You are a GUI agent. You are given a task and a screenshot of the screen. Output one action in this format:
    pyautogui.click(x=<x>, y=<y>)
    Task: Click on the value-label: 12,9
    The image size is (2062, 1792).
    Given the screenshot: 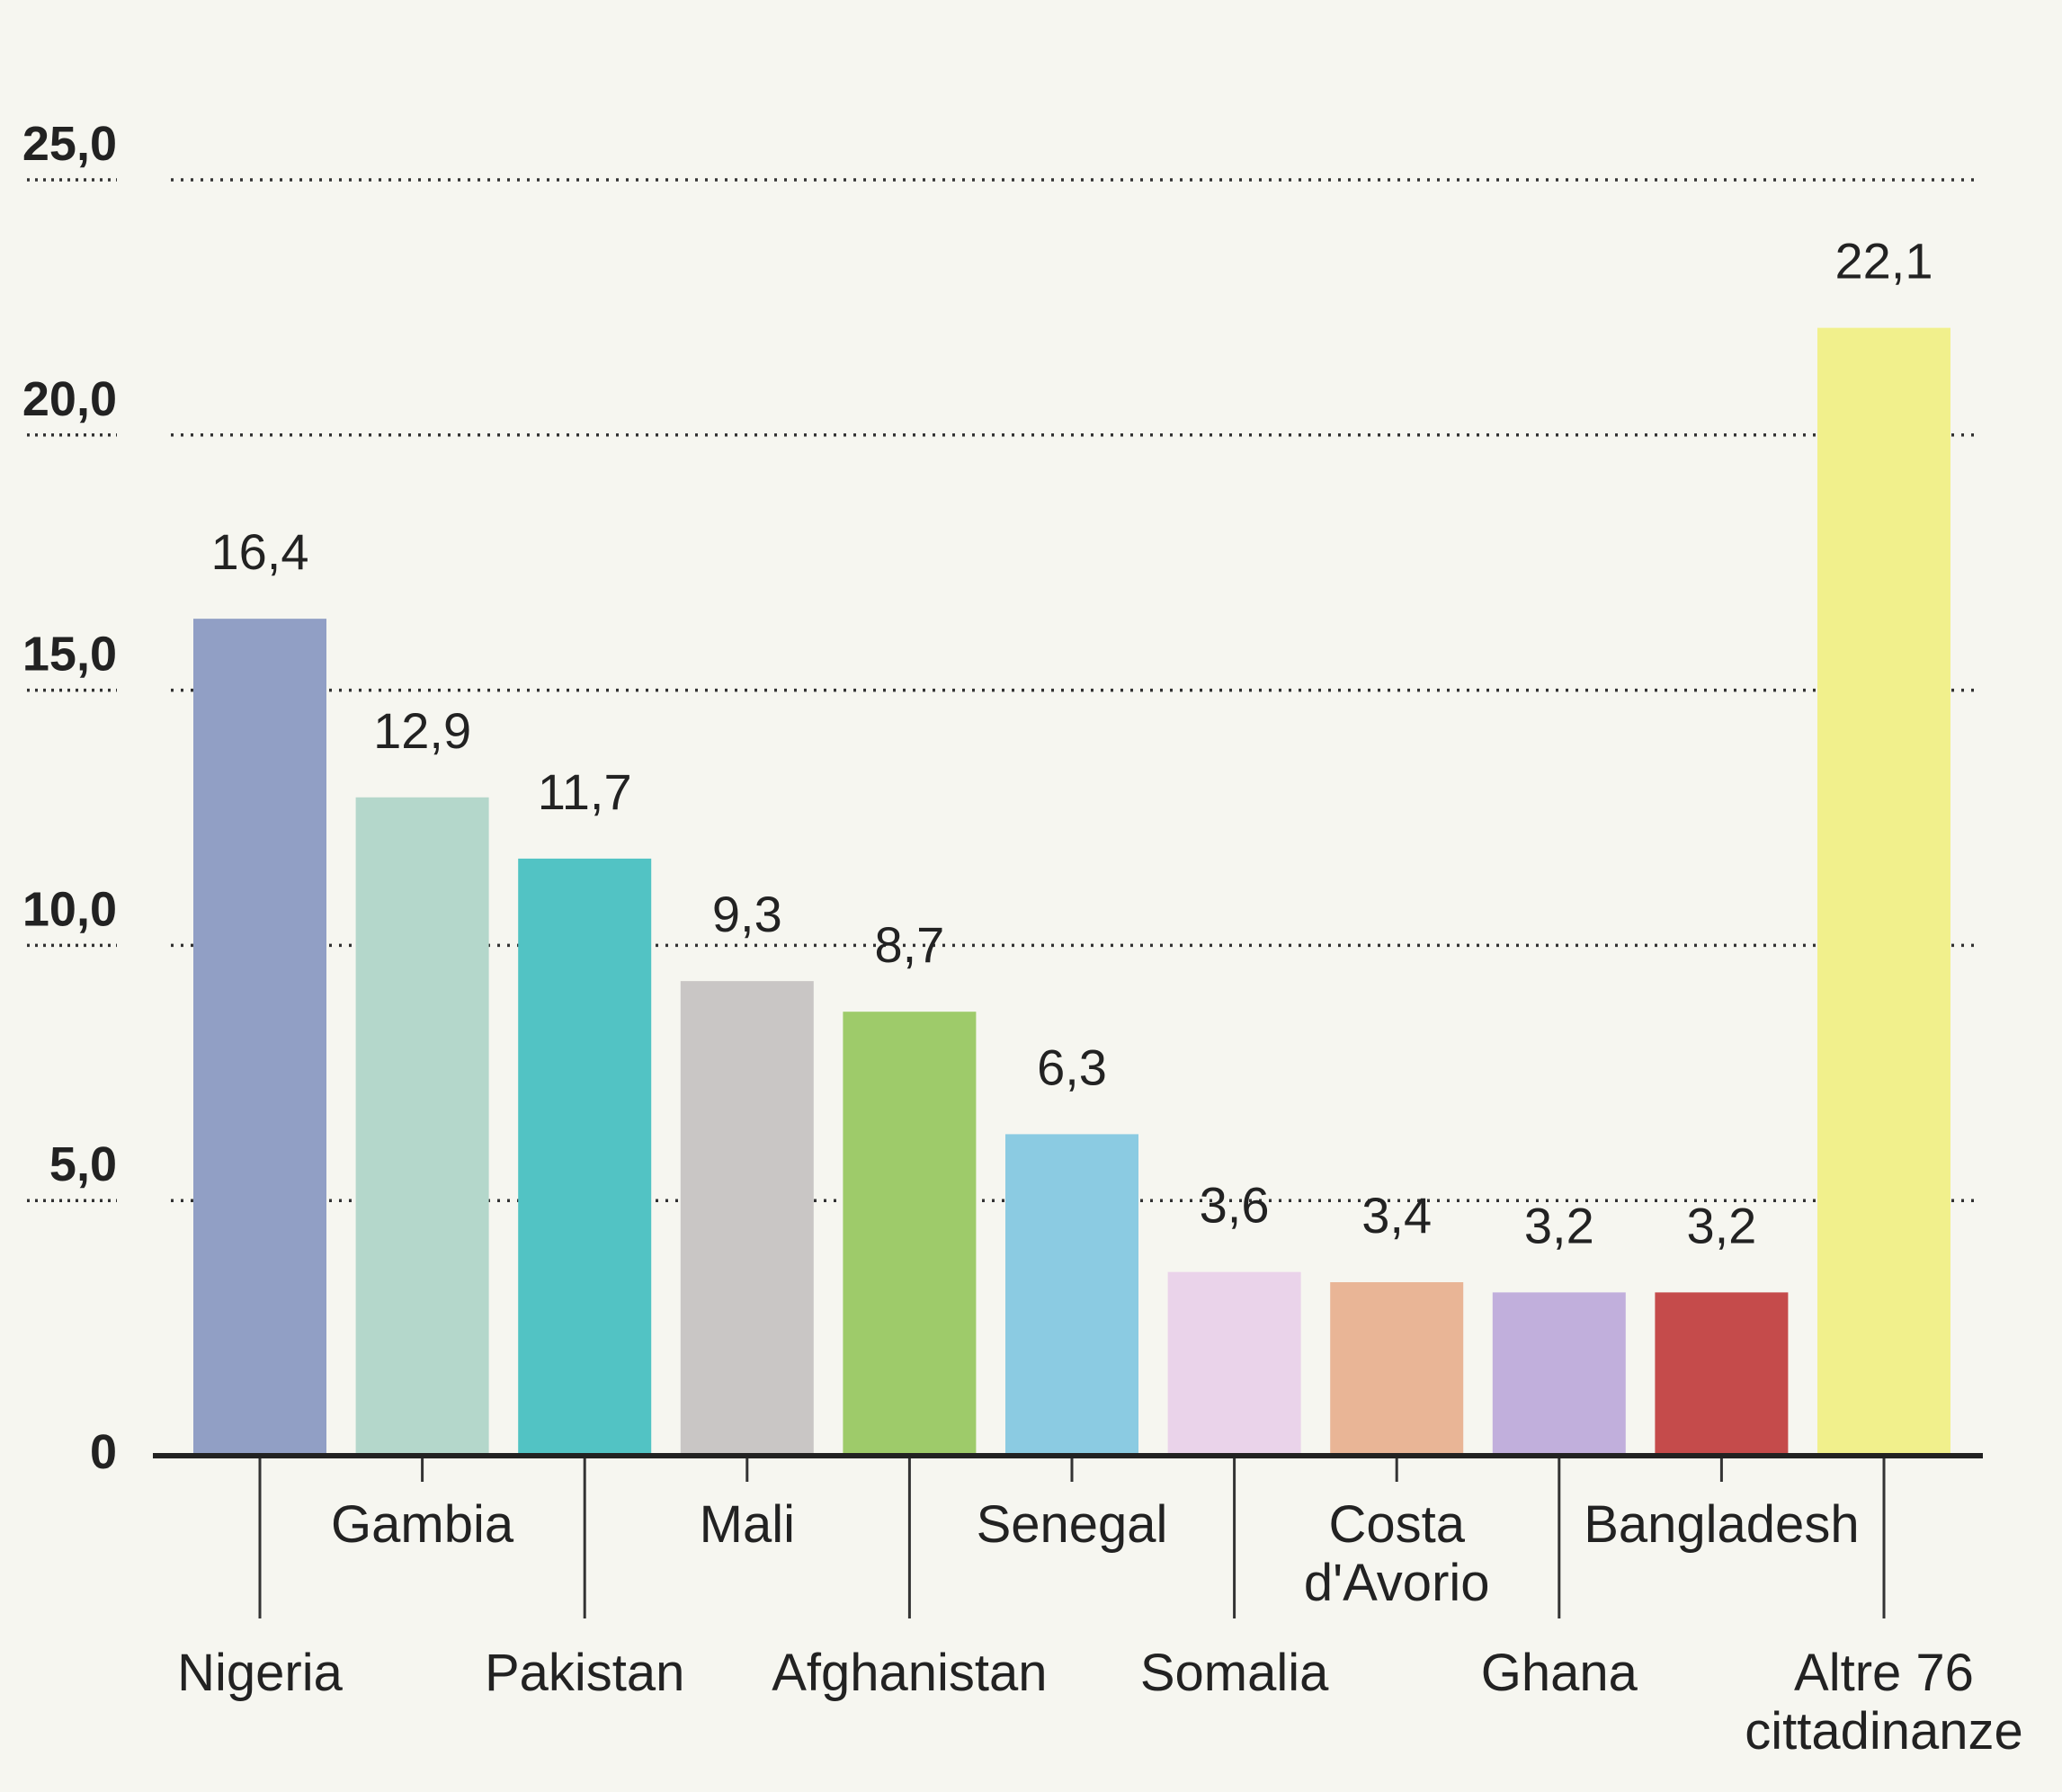 What is the action you would take?
    pyautogui.click(x=422, y=730)
    